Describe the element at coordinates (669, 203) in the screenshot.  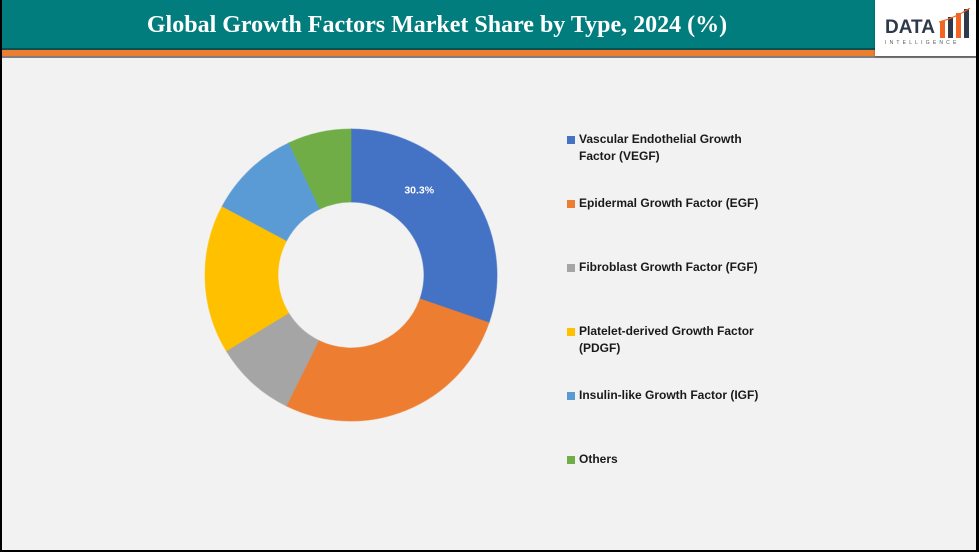
I see `legend-label: Epidermal Growth Factor (EGF)` at that location.